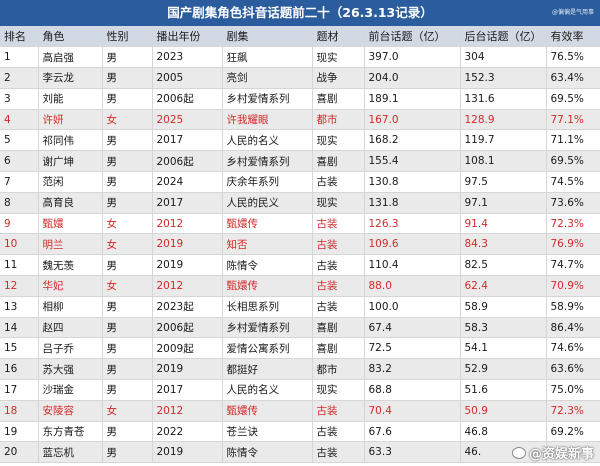  Describe the element at coordinates (127, 37) in the screenshot. I see `header-gender: 性别` at that location.